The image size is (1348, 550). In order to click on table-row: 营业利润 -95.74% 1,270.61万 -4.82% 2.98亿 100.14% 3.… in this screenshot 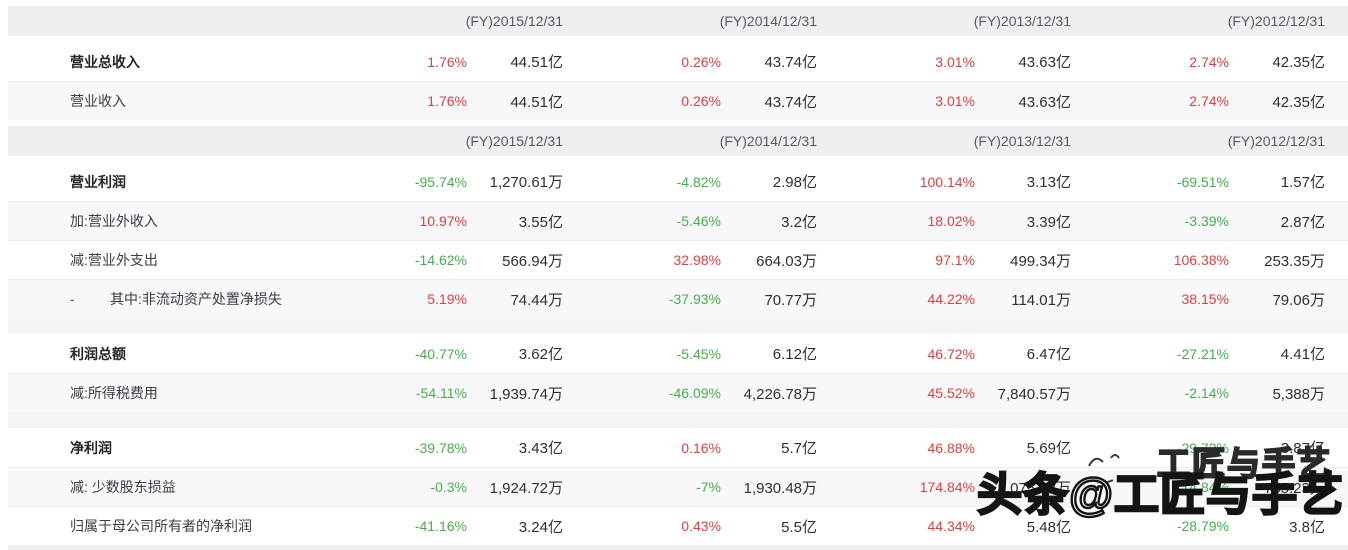, I will do `click(678, 181)`.